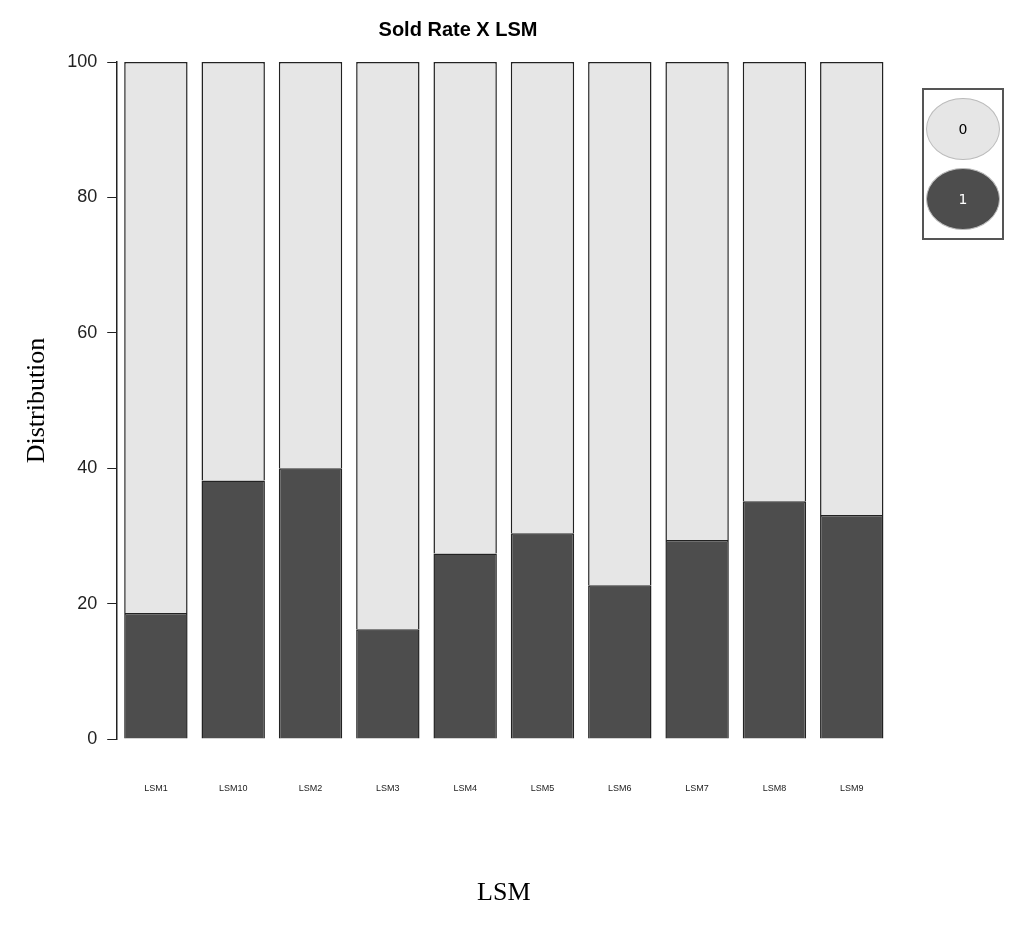 This screenshot has height=932, width=1017. I want to click on y-tick-label: 60, so click(87, 331).